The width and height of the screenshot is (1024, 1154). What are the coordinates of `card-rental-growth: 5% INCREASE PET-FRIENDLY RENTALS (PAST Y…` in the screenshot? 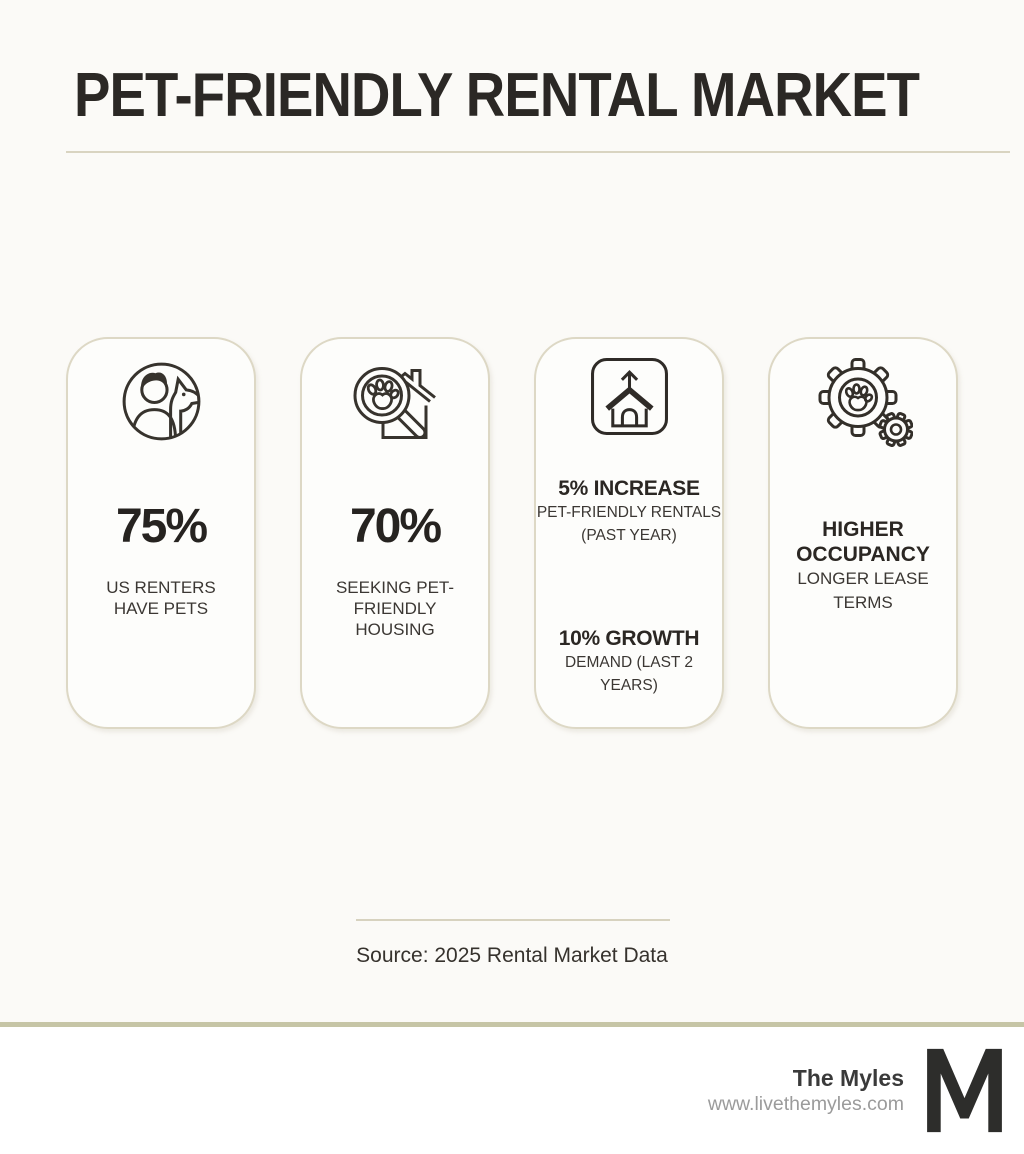 It's located at (629, 533).